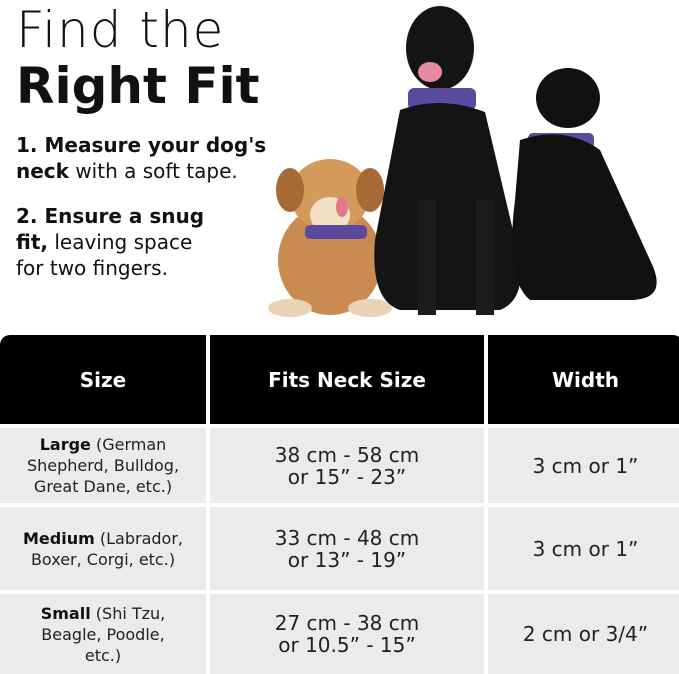 Image resolution: width=679 pixels, height=674 pixels. Describe the element at coordinates (347, 476) in the screenshot. I see `neck-in: or 15” - 23”` at that location.